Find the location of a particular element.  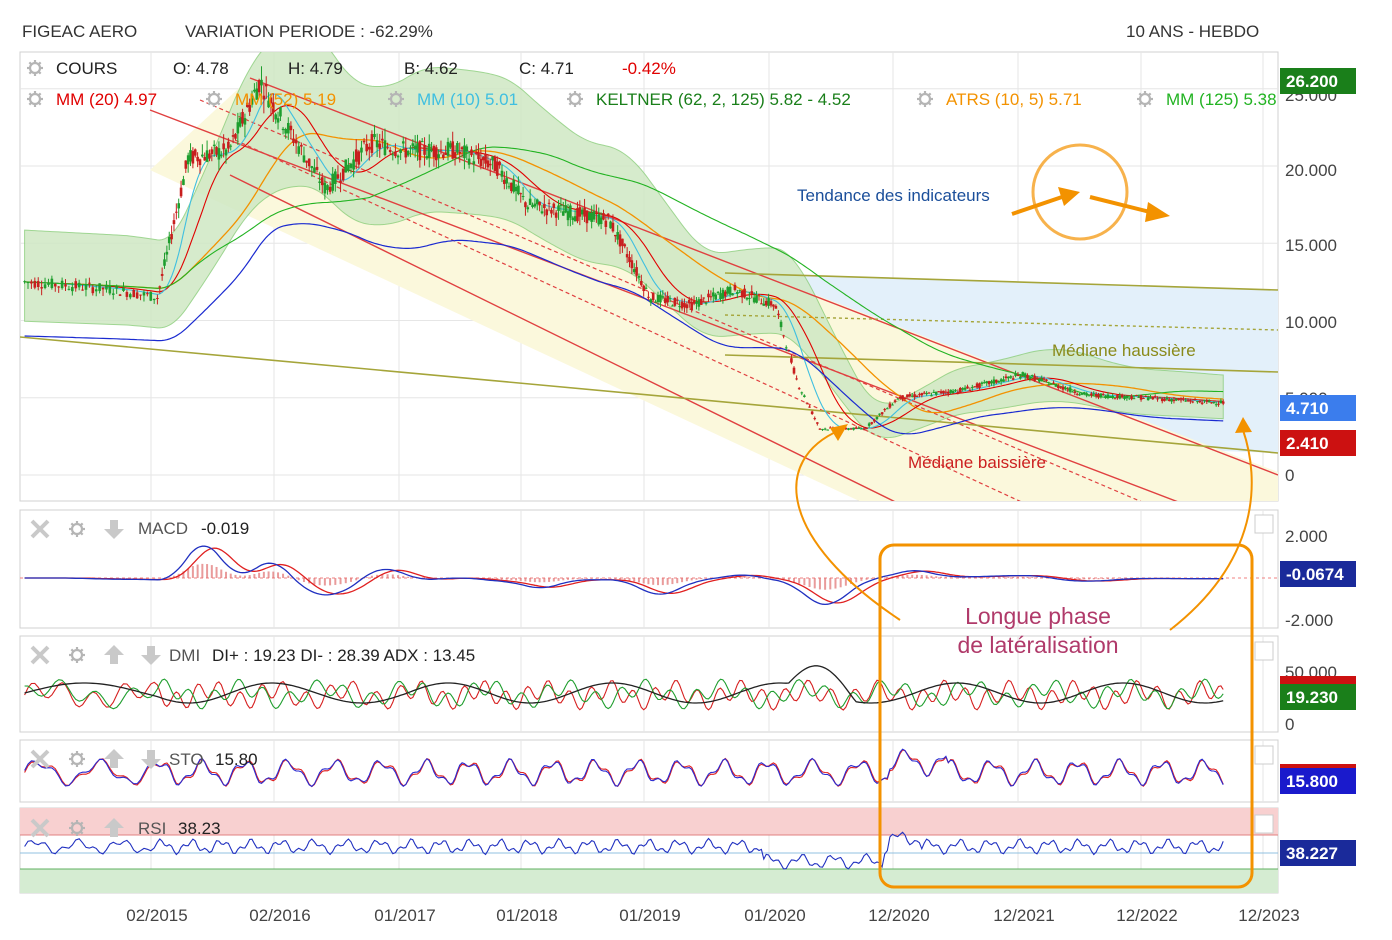

di-minus-line is located at coordinates (624, 695).